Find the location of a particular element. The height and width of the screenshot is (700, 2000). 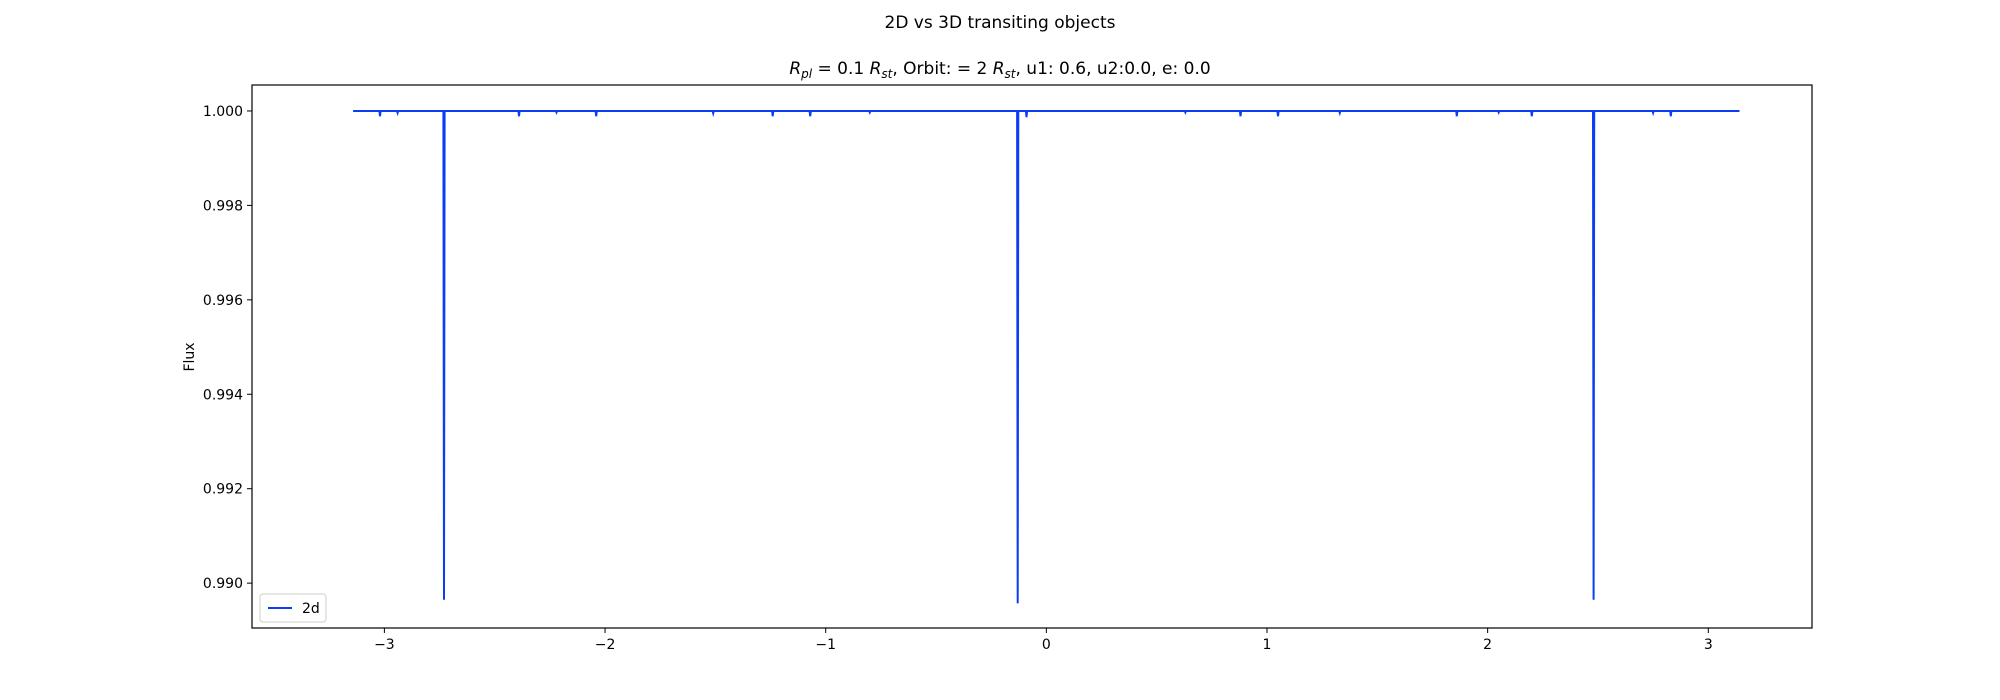

title-rst2-subscript: st is located at coordinates (1011, 74).